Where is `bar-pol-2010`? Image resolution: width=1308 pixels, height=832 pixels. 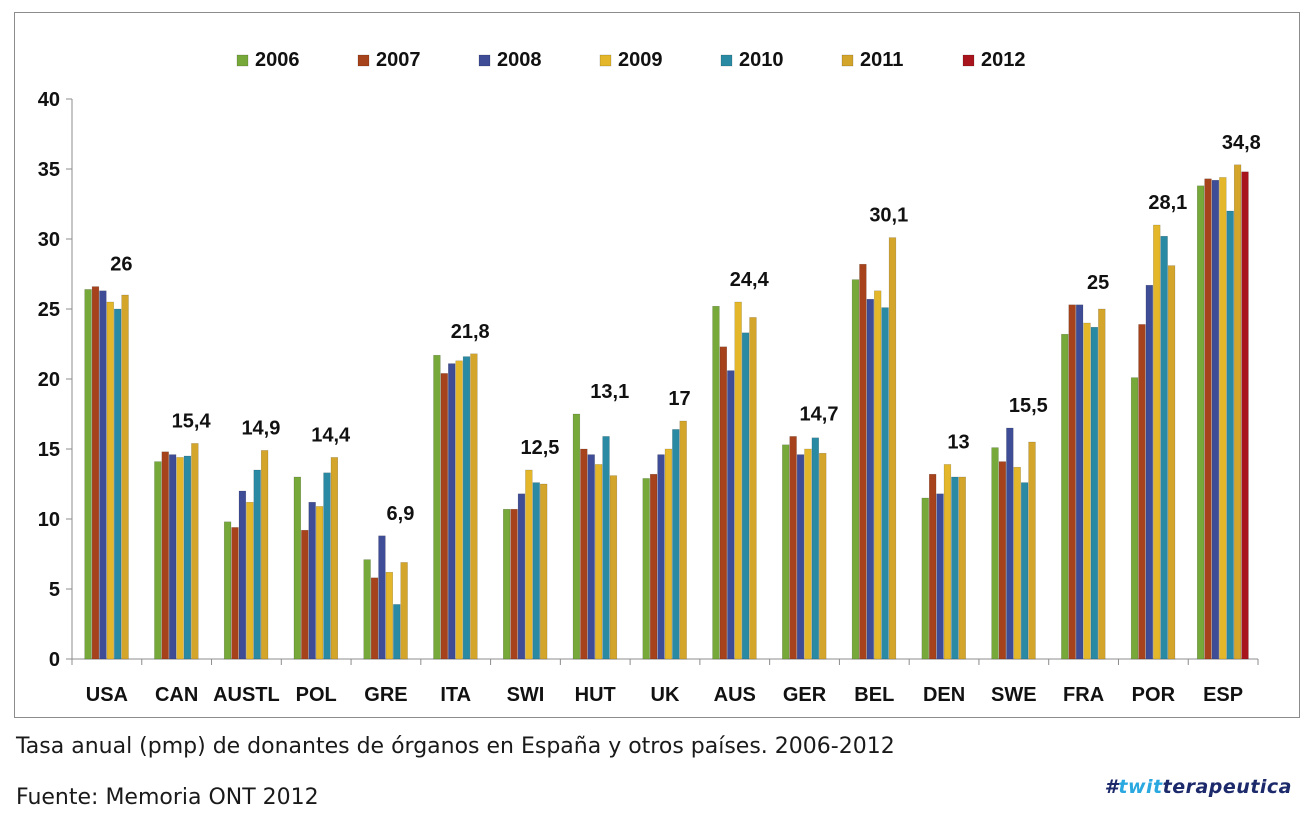
bar-pol-2010 is located at coordinates (327, 566).